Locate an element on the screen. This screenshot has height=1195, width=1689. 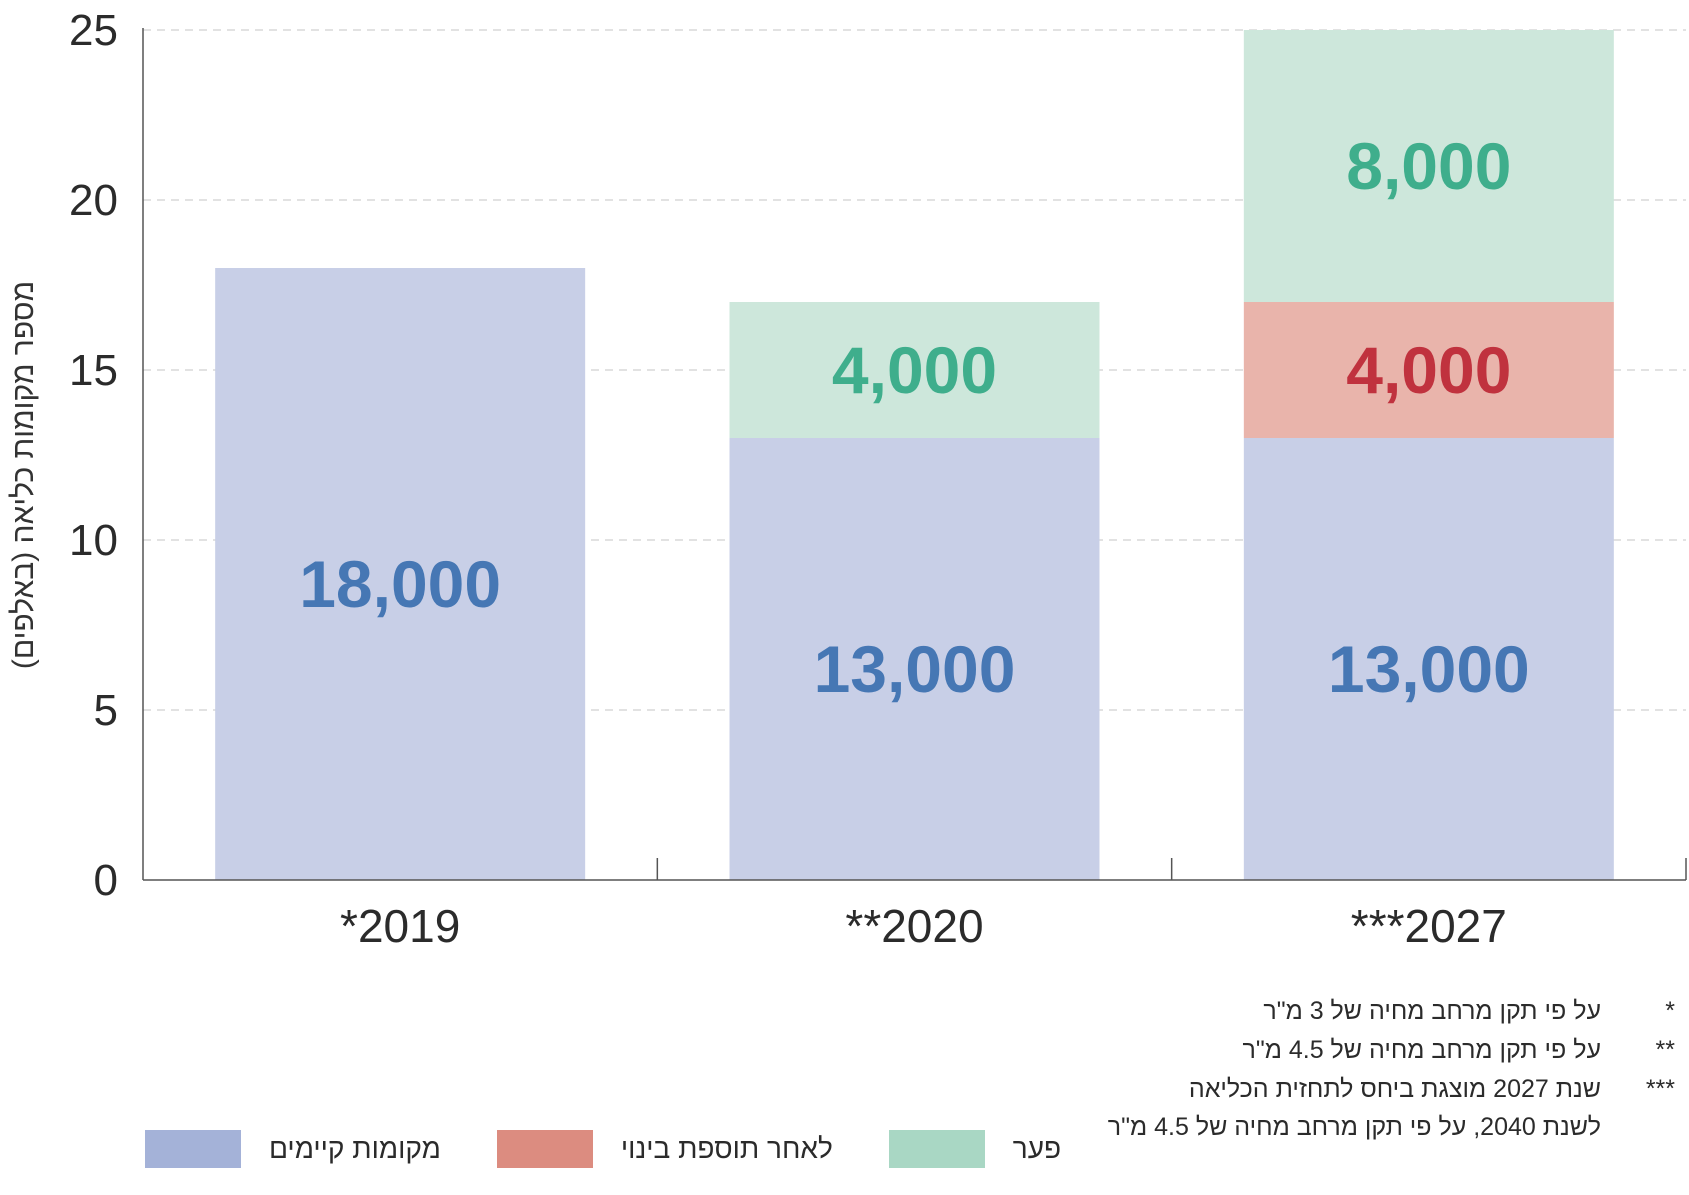
footnote: *** שנת 2027 מוצגת ביחס לתחזית הכליאה is located at coordinates (1365, 1089).